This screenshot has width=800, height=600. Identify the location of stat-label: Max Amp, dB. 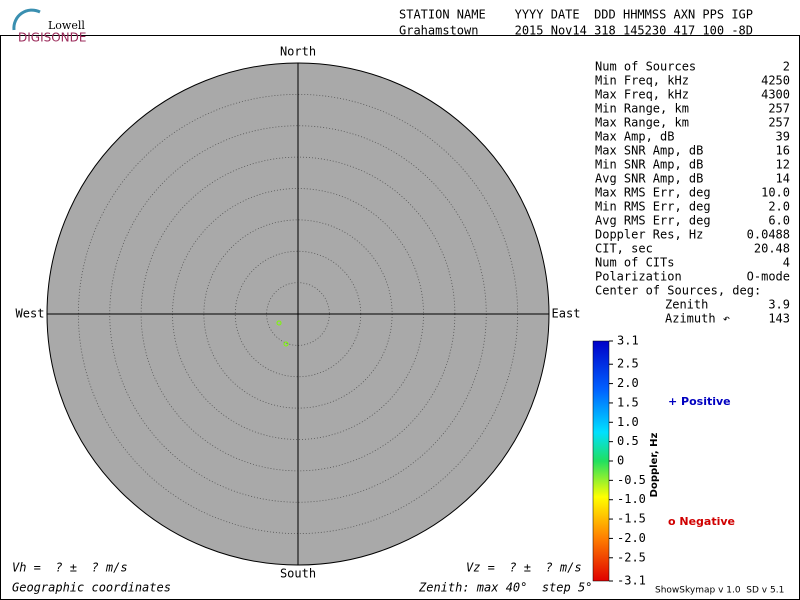
(634, 137).